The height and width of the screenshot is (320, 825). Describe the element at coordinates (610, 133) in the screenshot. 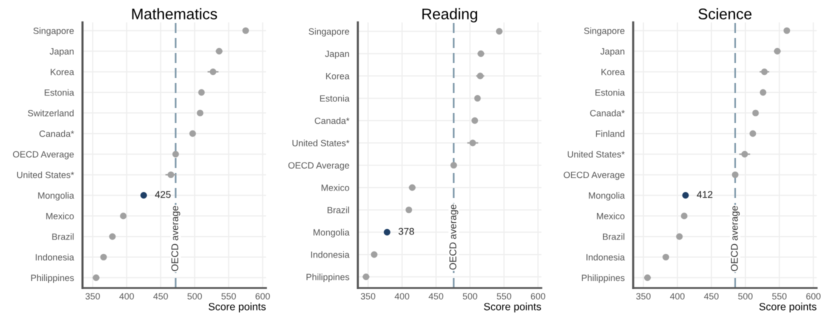

I see `y-tick-label: Finland` at that location.